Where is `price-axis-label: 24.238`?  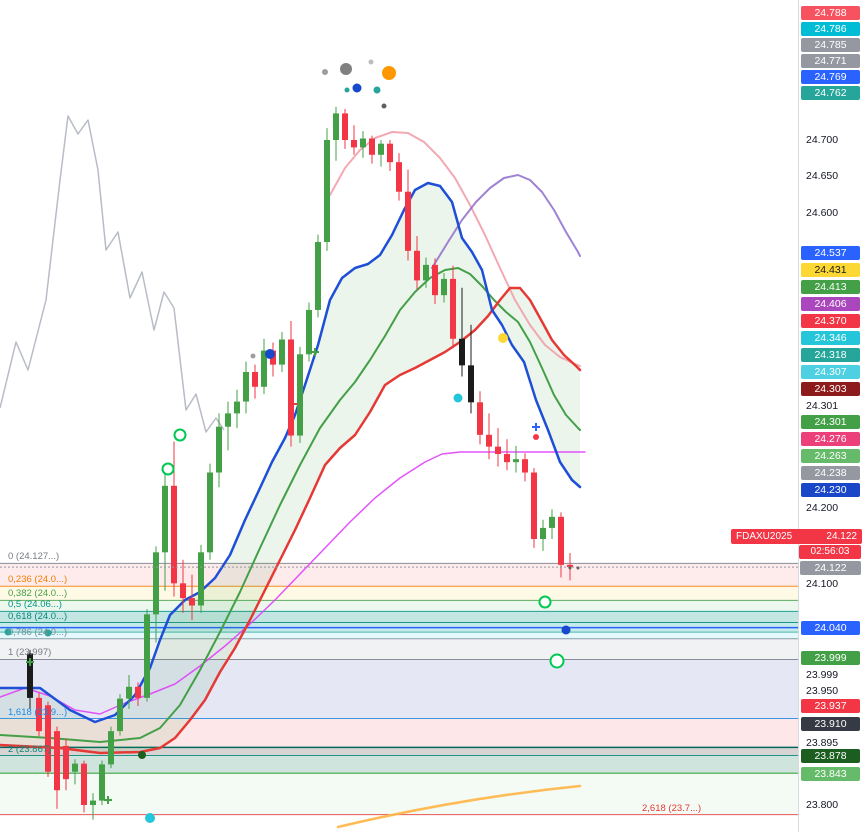 price-axis-label: 24.238 is located at coordinates (830, 473).